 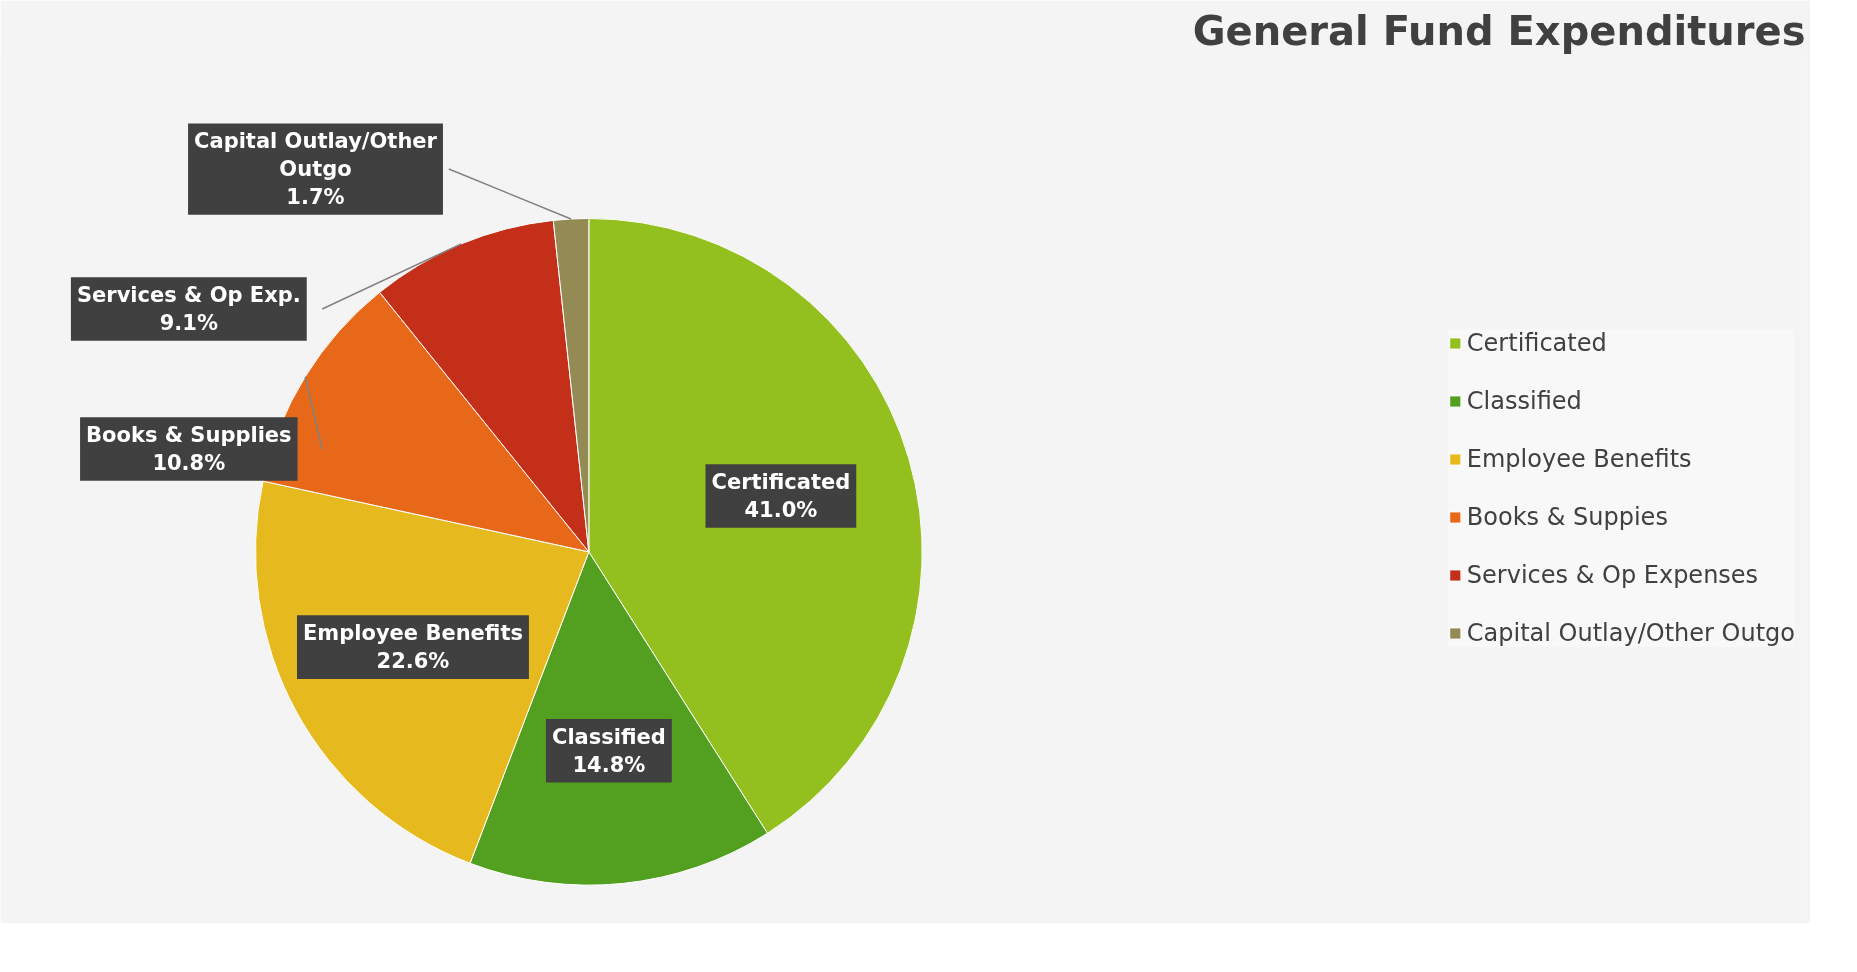 What do you see at coordinates (1499, 30) in the screenshot?
I see `chart-title: General Fund Expenditures` at bounding box center [1499, 30].